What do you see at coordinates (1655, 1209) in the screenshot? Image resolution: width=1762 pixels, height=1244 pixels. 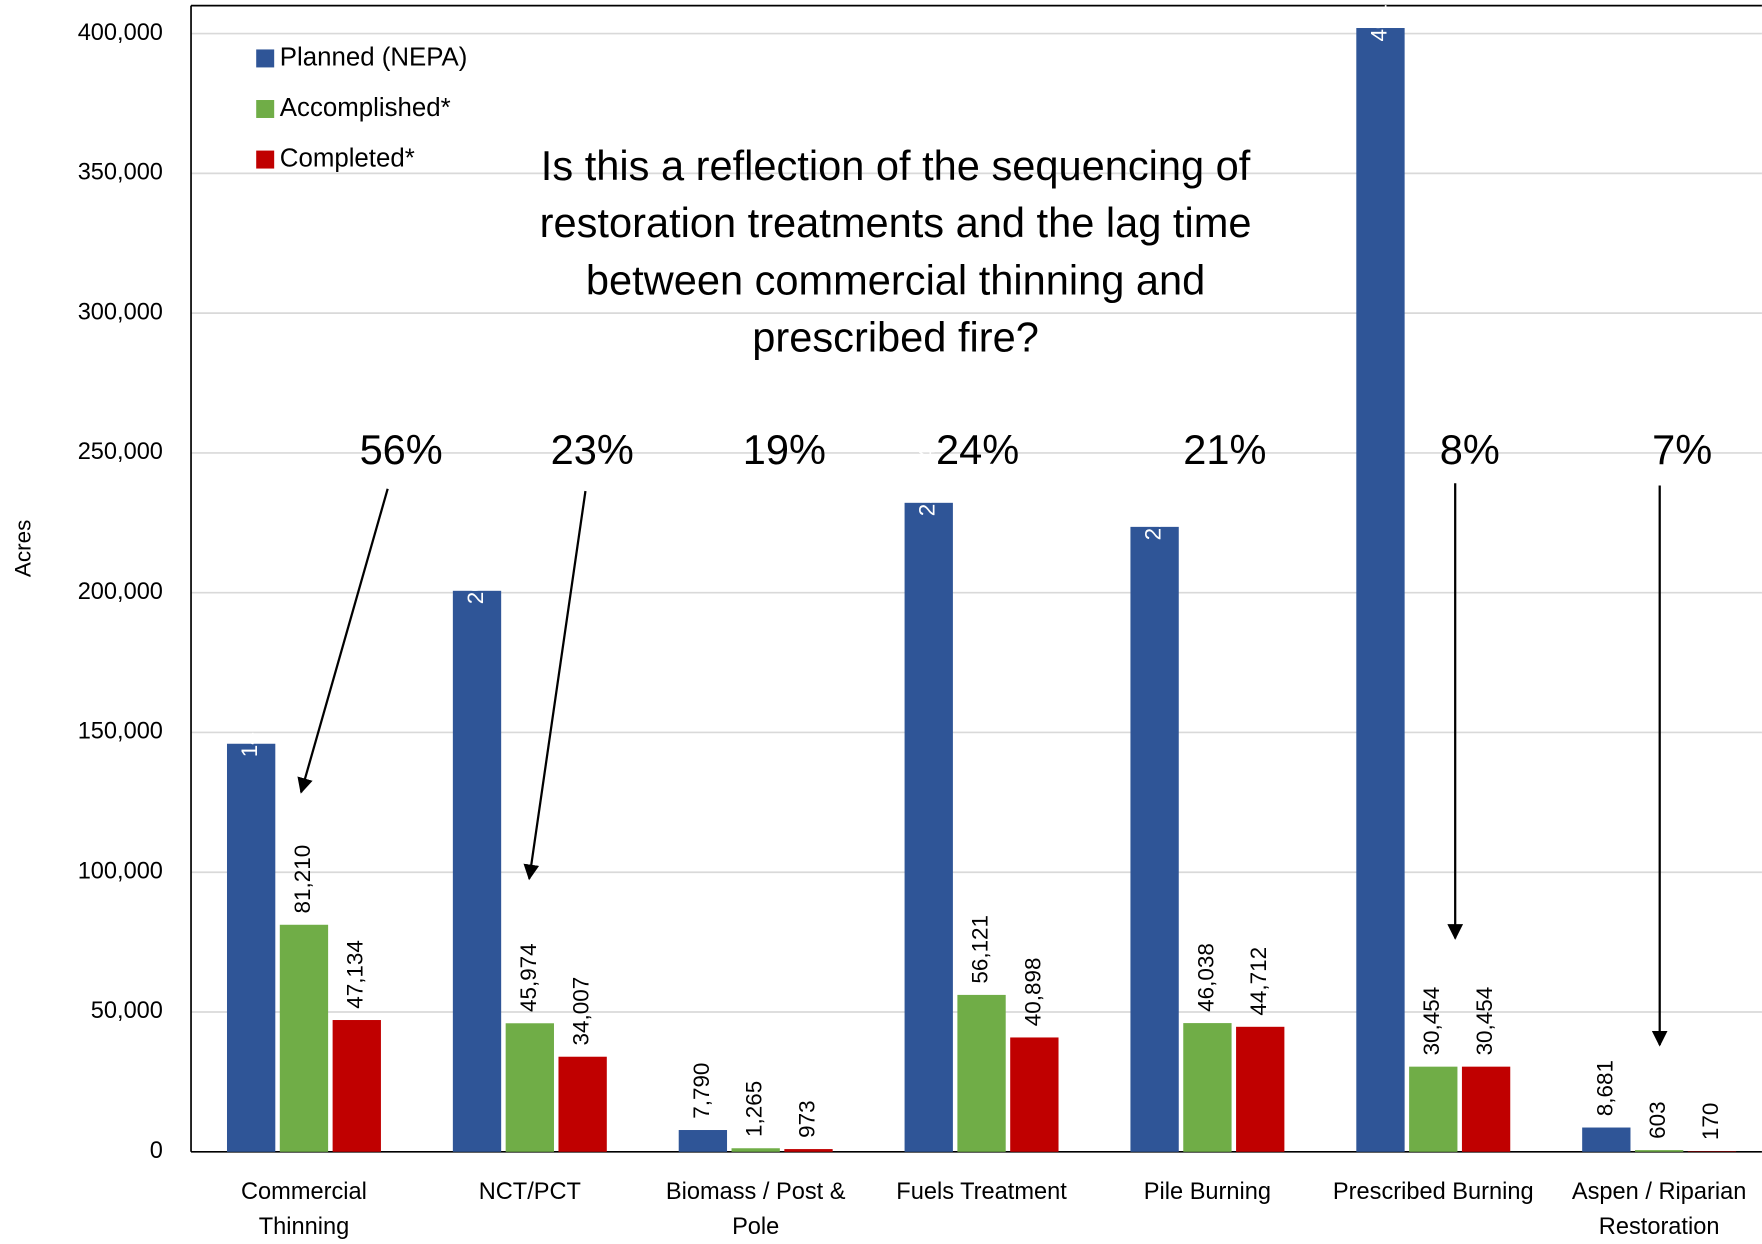 I see `x-tick-label: Aspen / Riparian Restoration` at bounding box center [1655, 1209].